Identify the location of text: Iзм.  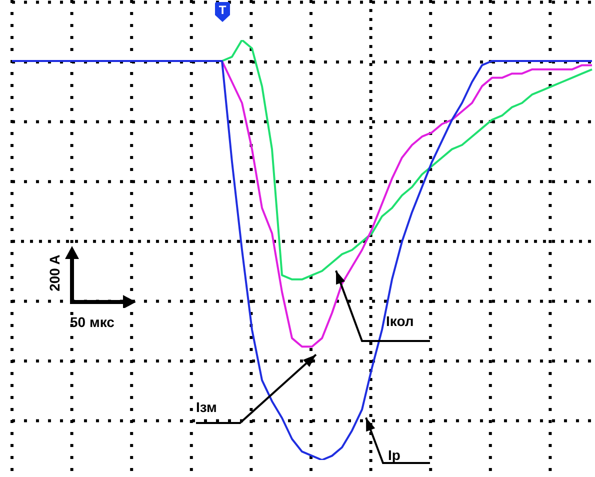
(206, 407).